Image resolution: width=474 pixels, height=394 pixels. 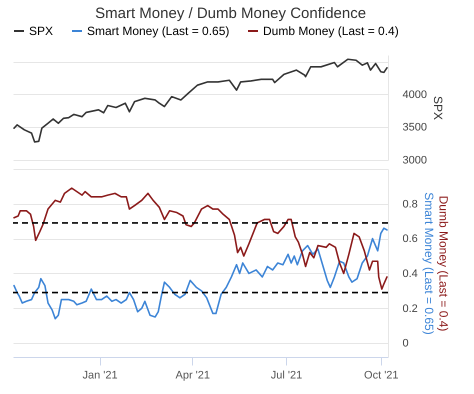 What do you see at coordinates (230, 13) in the screenshot?
I see `chart-title: Smart Money / Dumb Money Confidence` at bounding box center [230, 13].